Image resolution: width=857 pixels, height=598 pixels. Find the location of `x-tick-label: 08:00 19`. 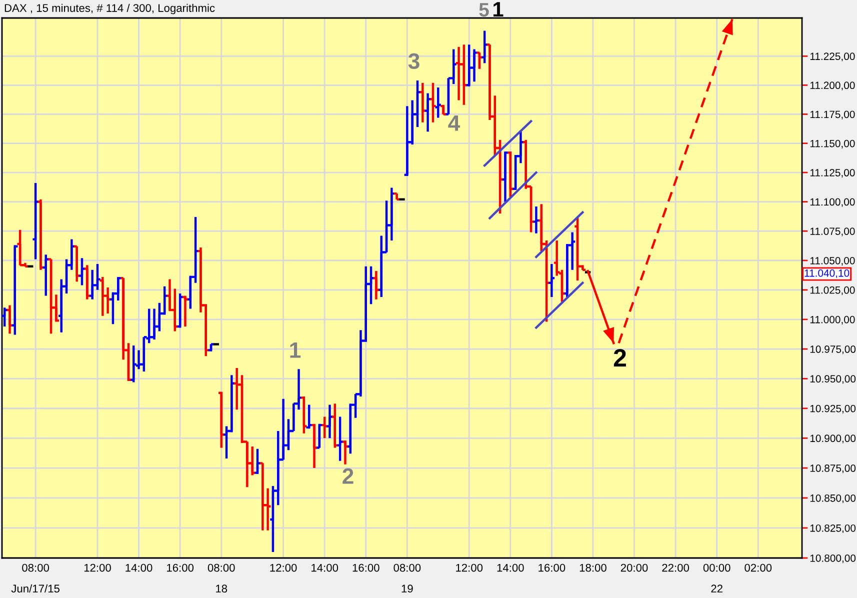

x-tick-label: 08:00 19 is located at coordinates (407, 578).